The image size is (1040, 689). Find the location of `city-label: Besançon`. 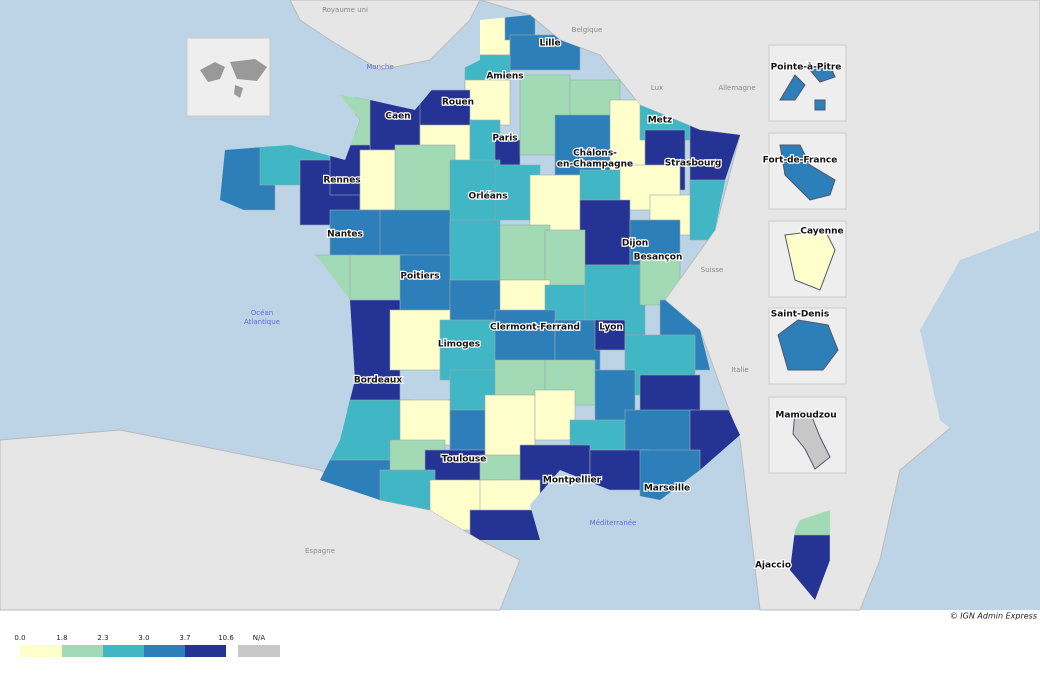

city-label: Besançon is located at coordinates (658, 258).